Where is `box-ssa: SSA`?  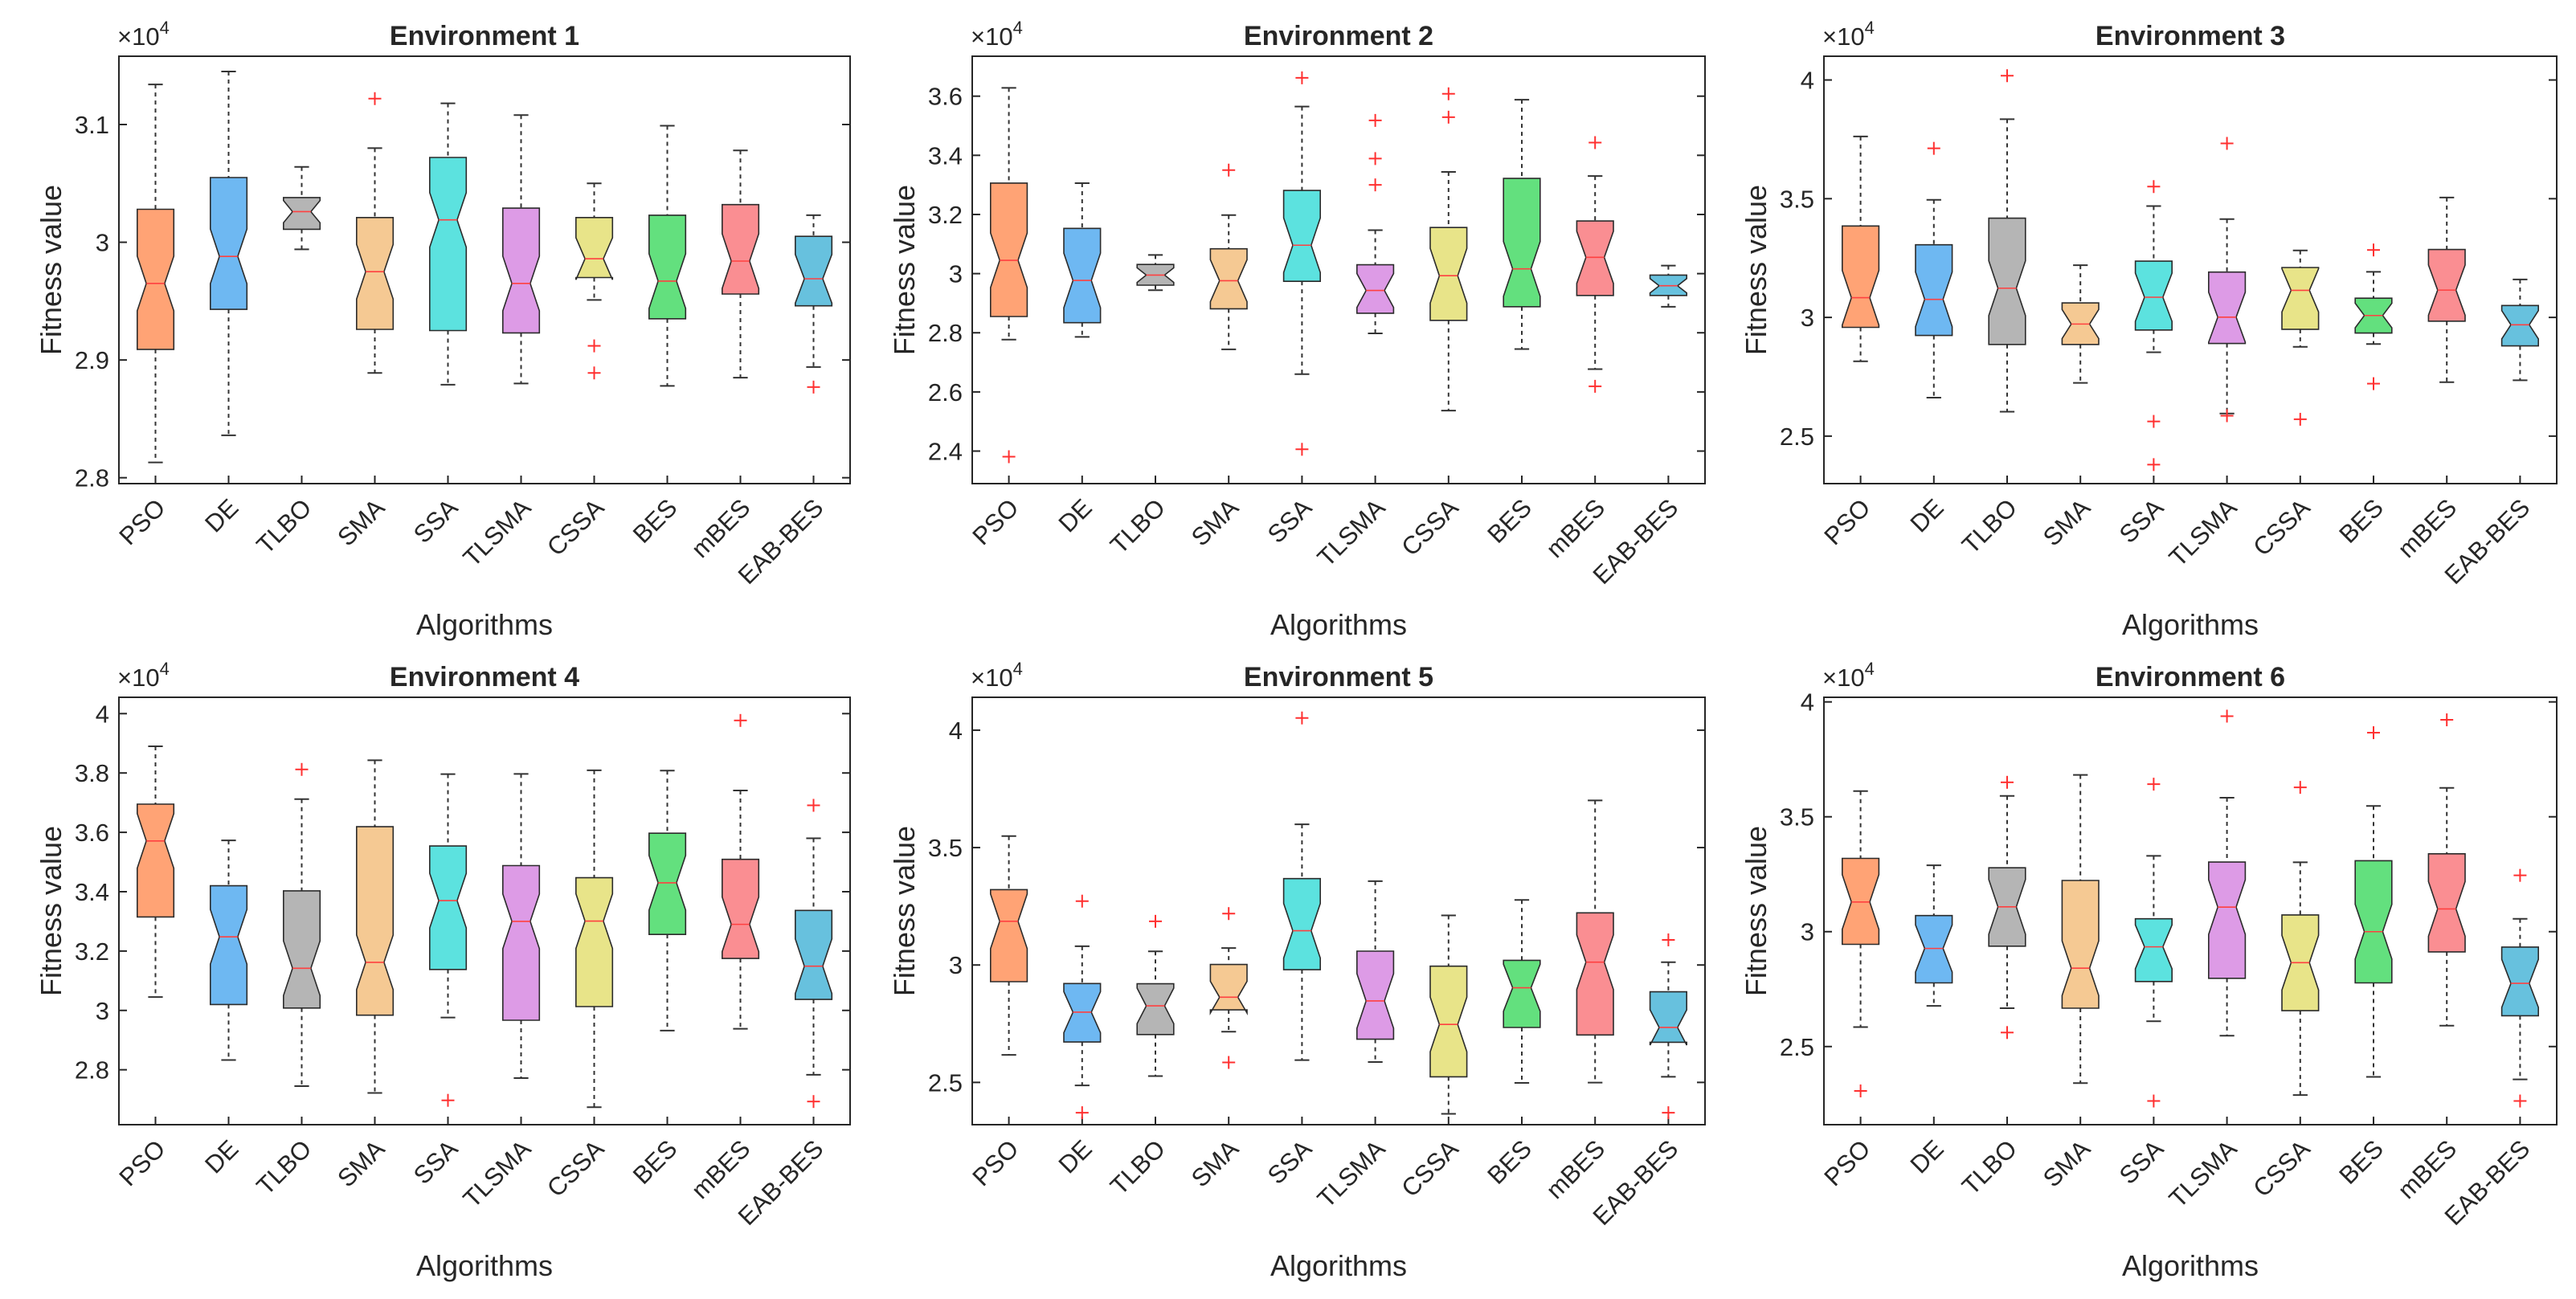
box-ssa: SSA is located at coordinates (438, 326).